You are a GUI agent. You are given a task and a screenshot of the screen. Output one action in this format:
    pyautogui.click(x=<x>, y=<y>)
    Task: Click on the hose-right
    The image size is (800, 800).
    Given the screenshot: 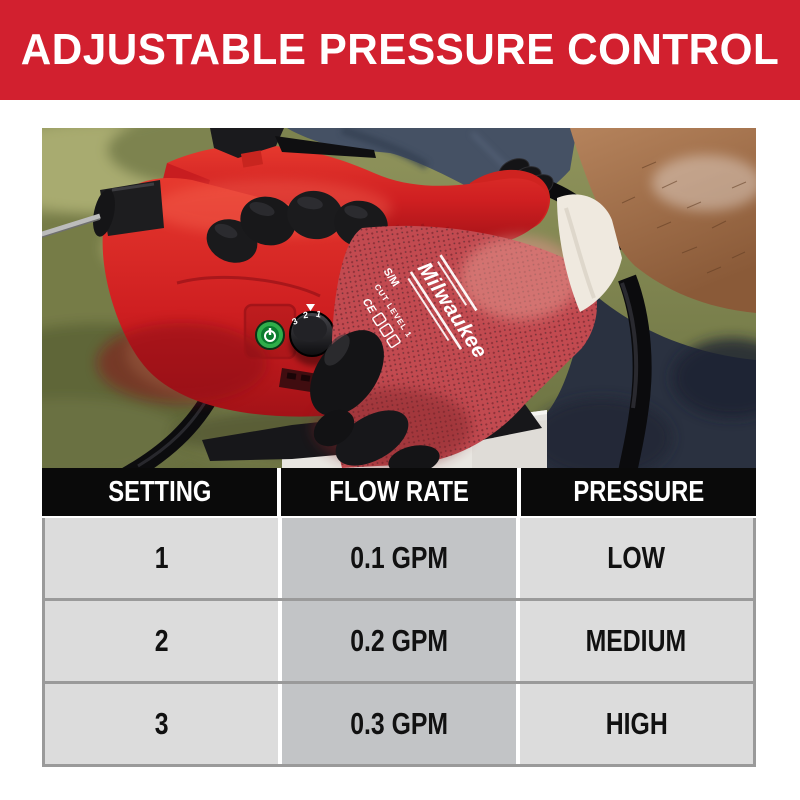 What is the action you would take?
    pyautogui.click(x=635, y=371)
    